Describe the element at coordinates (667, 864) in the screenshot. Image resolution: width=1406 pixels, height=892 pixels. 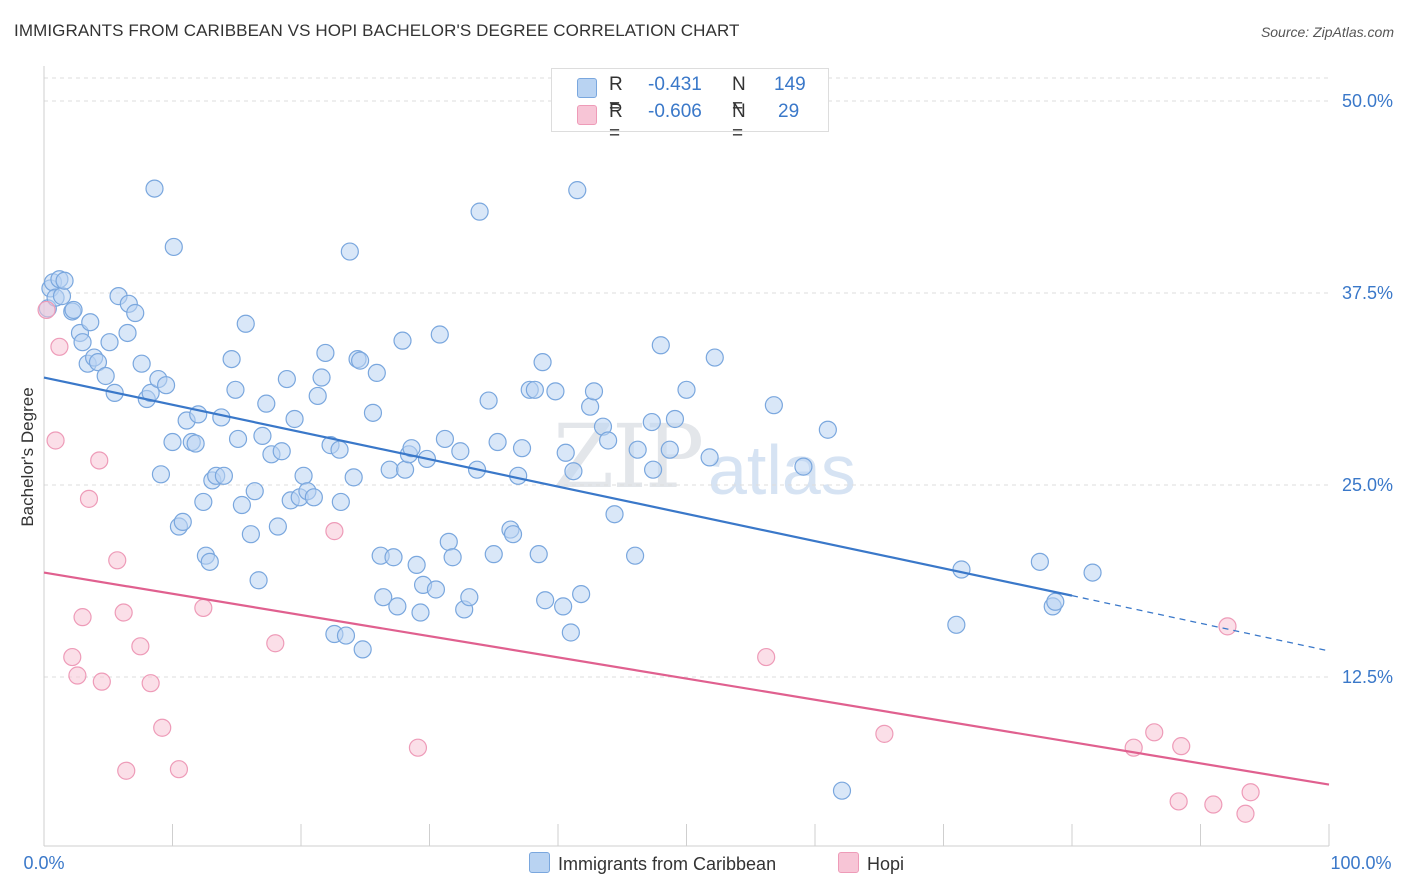
I see `bottom-legend-label: Immigrants from Caribbean` at that location.